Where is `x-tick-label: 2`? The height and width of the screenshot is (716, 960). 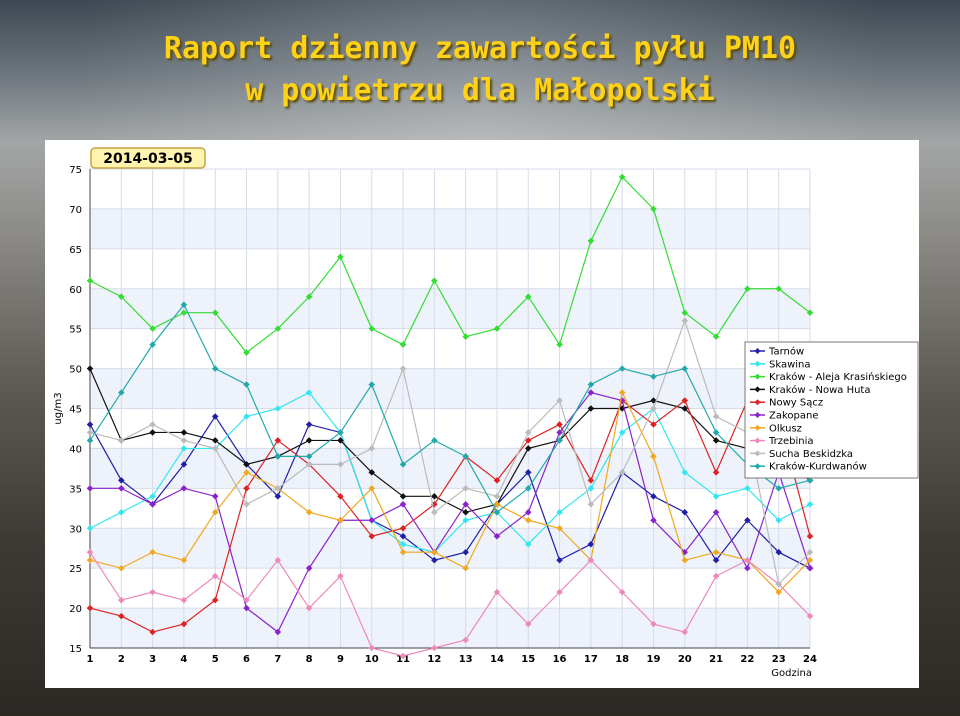 x-tick-label: 2 is located at coordinates (121, 659).